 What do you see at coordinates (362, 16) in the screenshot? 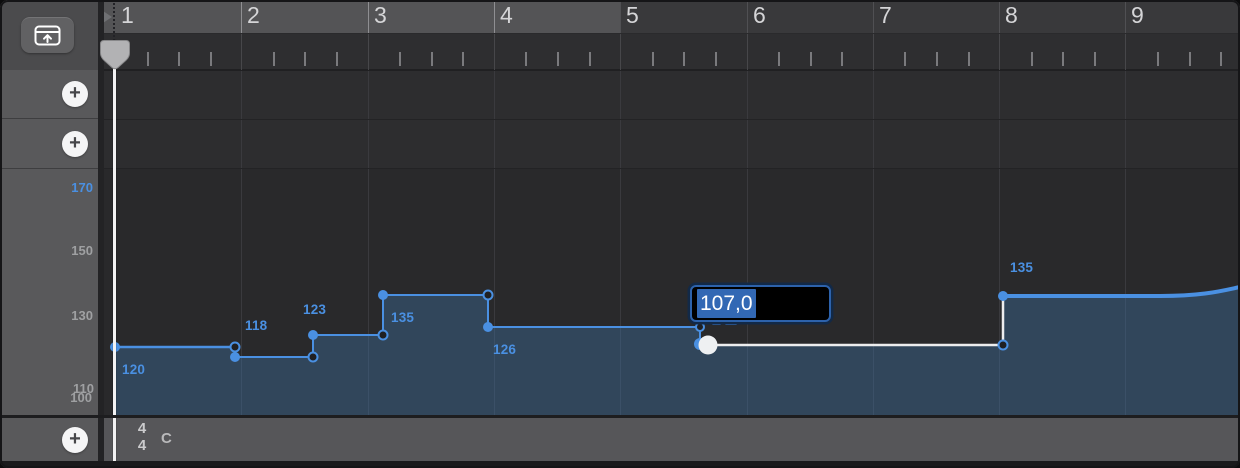
I see `ruler-highlight-region` at bounding box center [362, 16].